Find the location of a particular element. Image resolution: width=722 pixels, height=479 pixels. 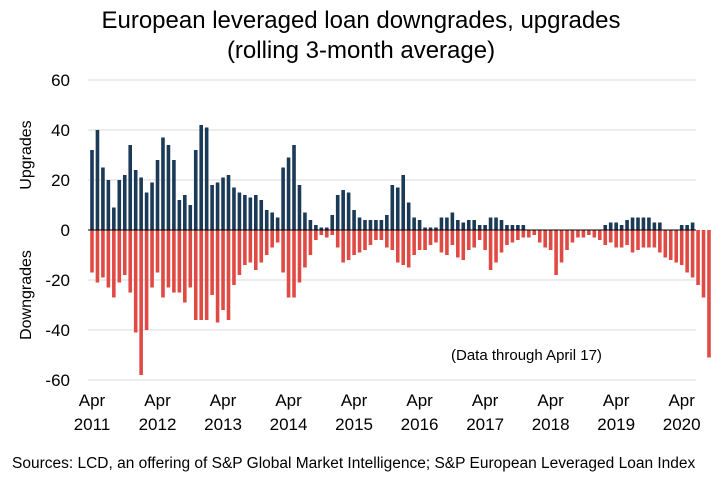

x-tick-year: 2017 is located at coordinates (485, 424).